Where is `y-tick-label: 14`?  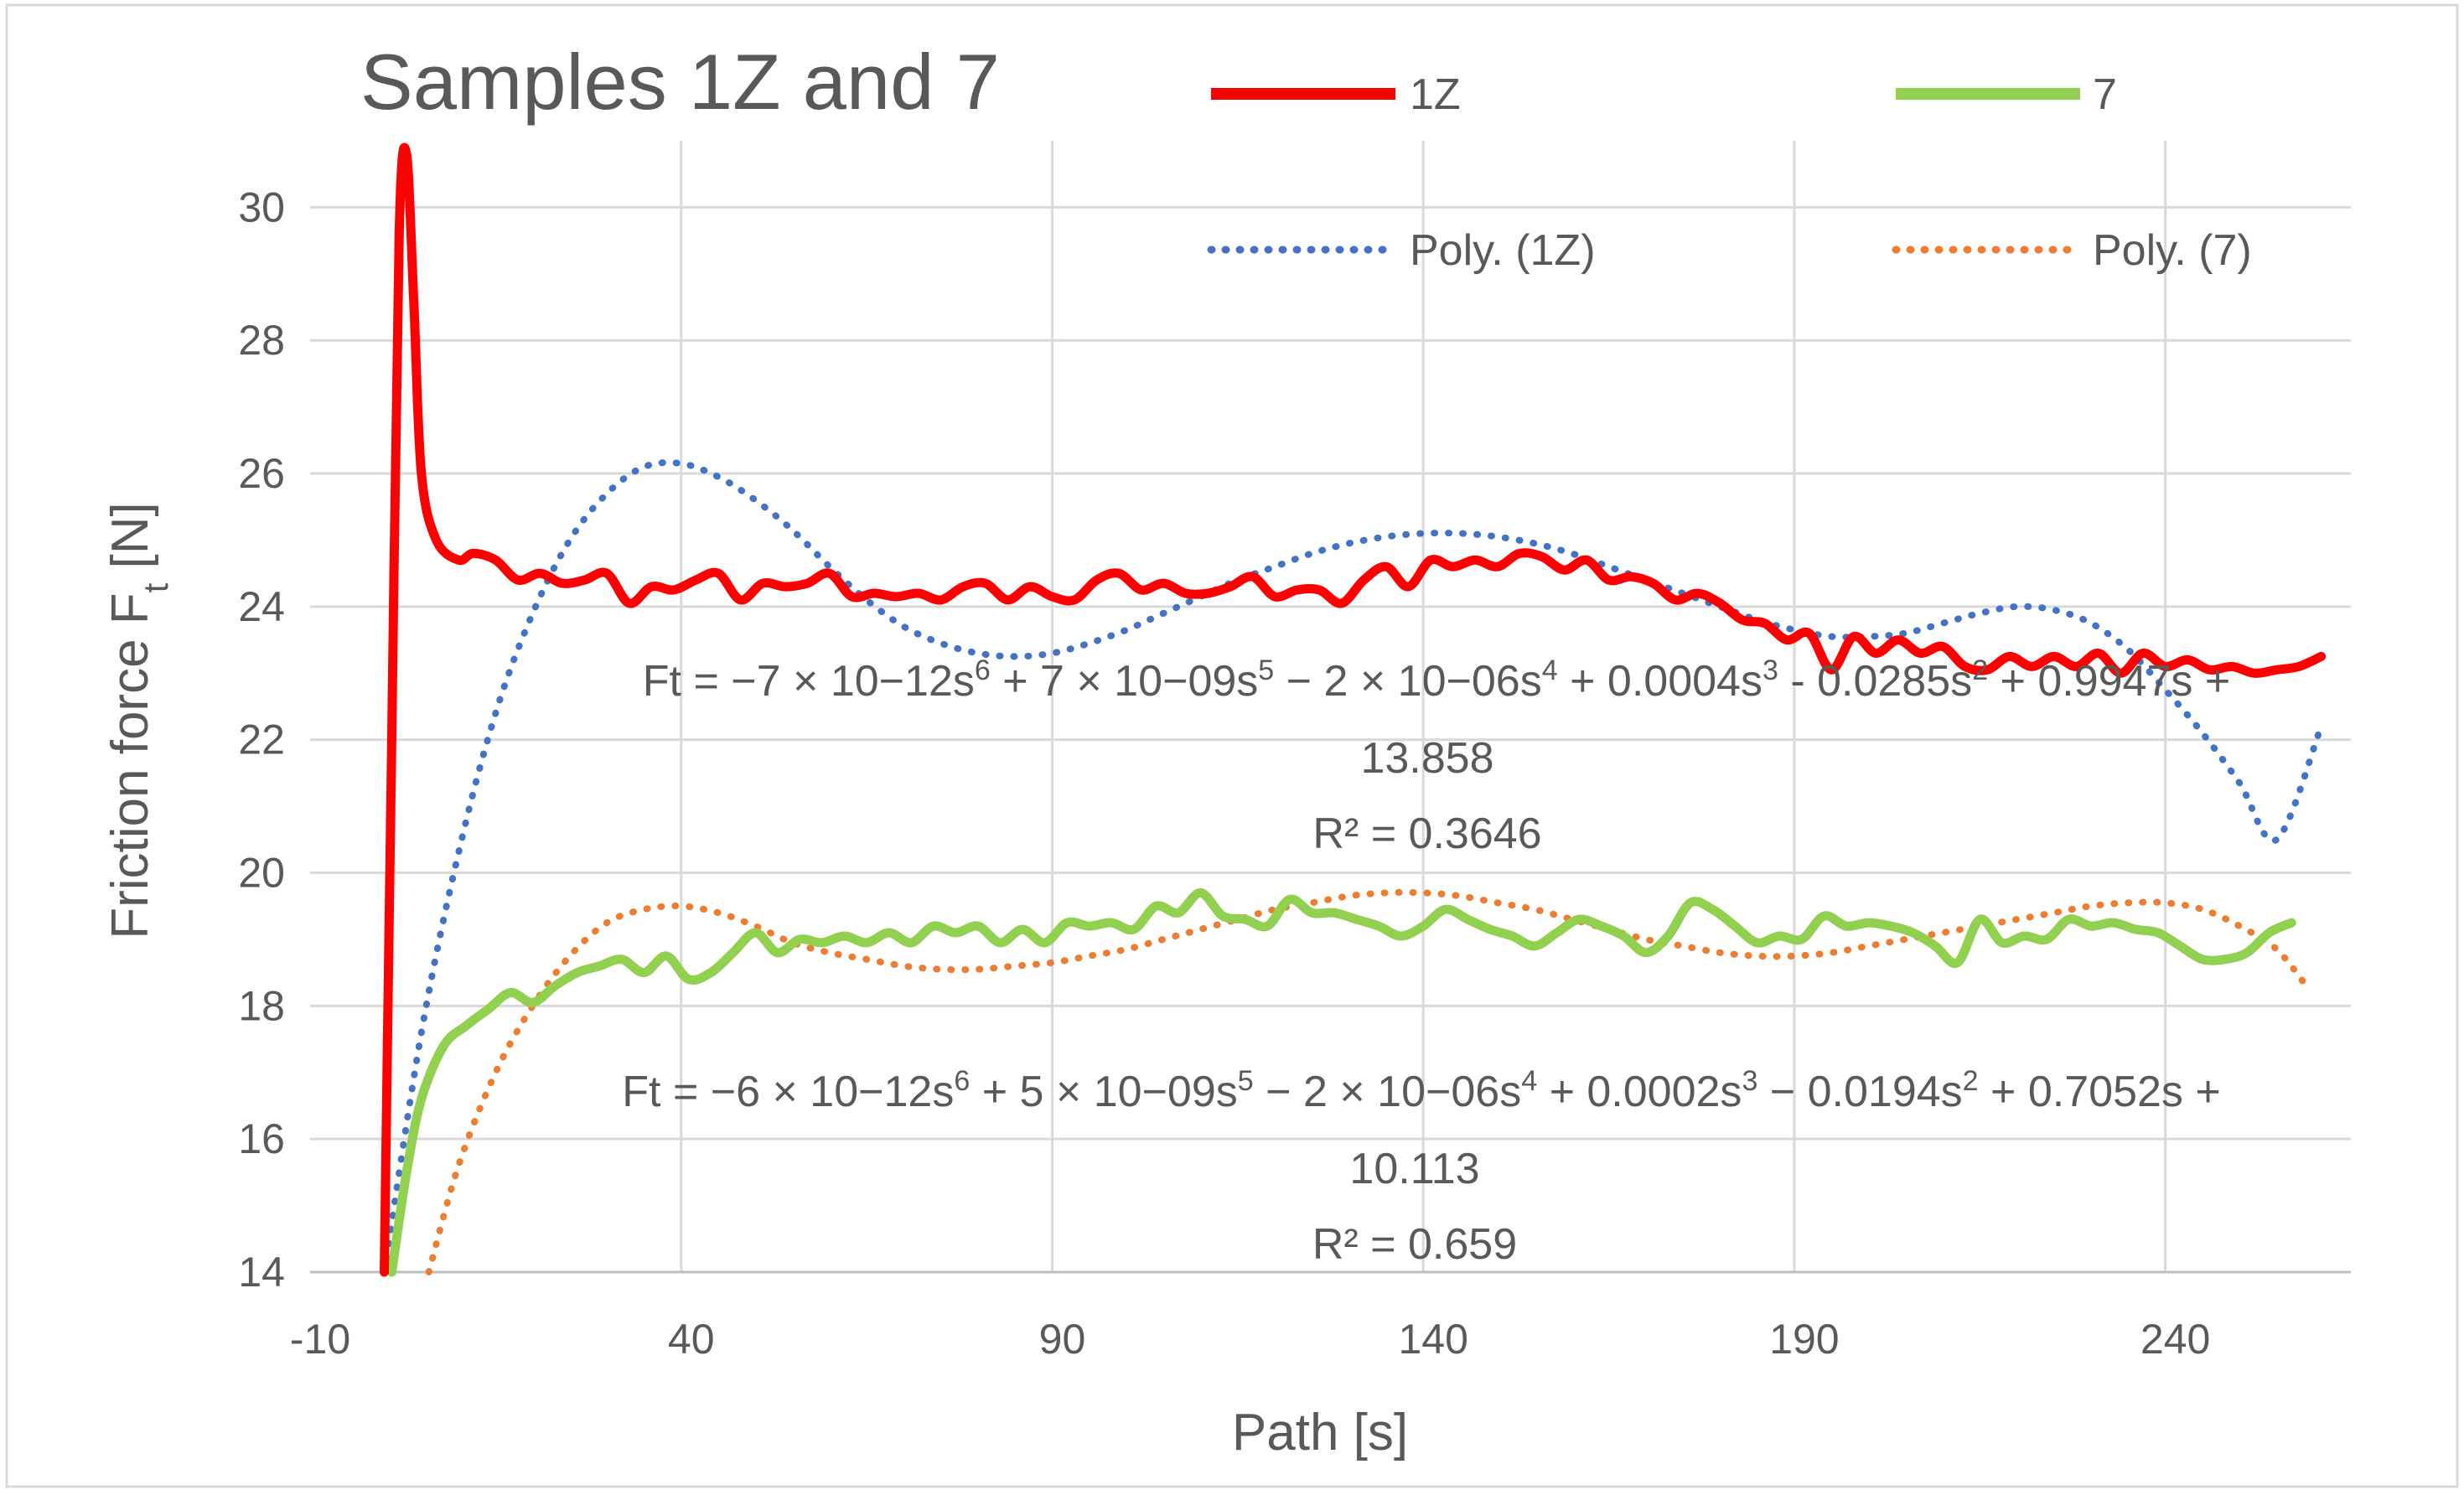 y-tick-label: 14 is located at coordinates (261, 1272).